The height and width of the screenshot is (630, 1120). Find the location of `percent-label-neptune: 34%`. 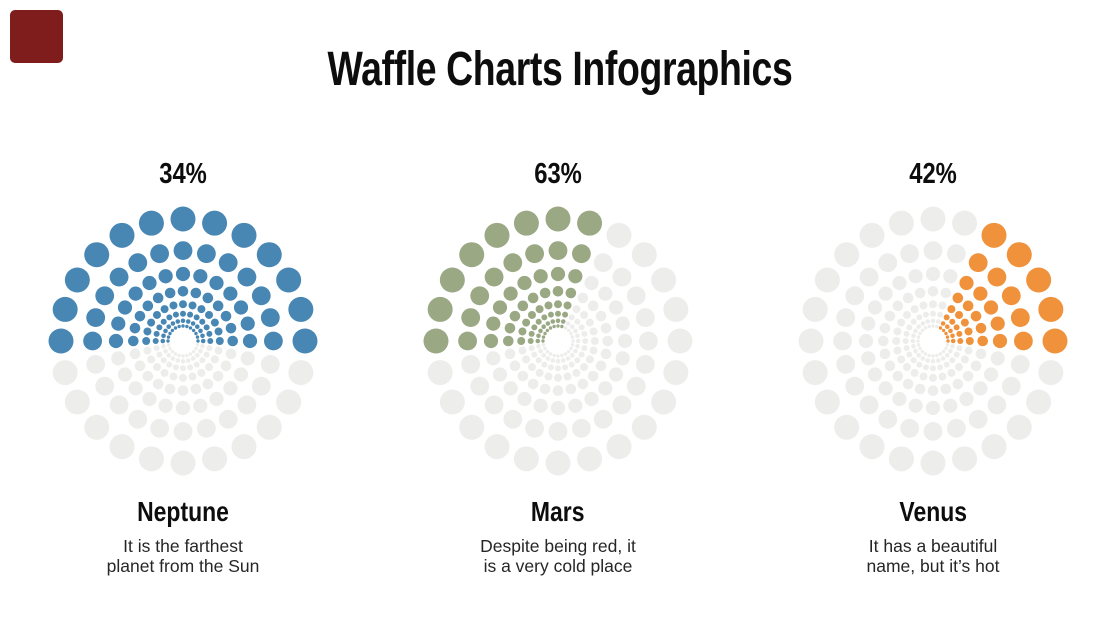

percent-label-neptune: 34% is located at coordinates (183, 174).